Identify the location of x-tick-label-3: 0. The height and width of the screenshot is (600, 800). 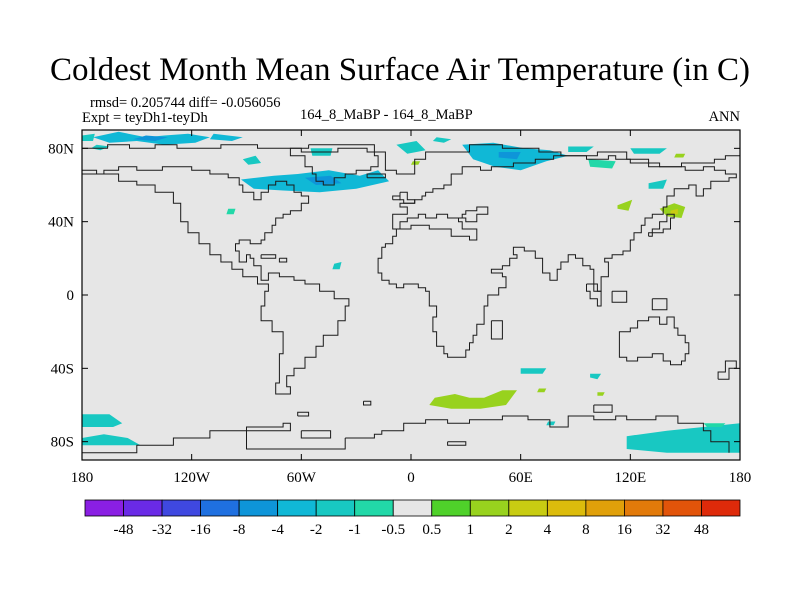
(411, 478).